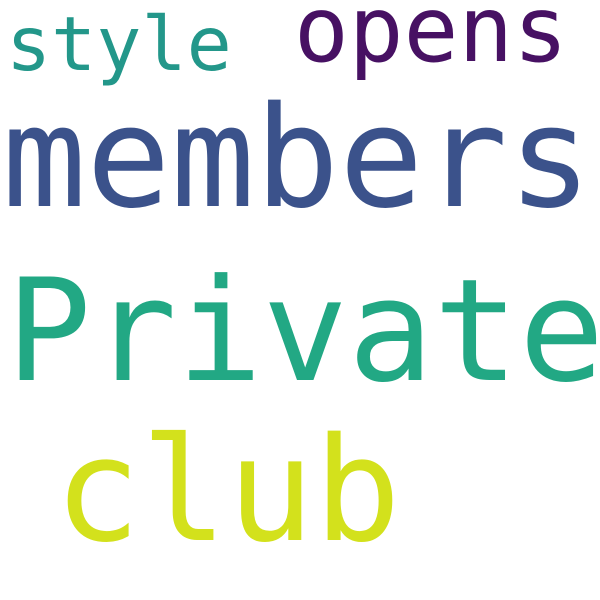 The width and height of the screenshot is (600, 600). What do you see at coordinates (431, 41) in the screenshot?
I see `word-opens: opens` at bounding box center [431, 41].